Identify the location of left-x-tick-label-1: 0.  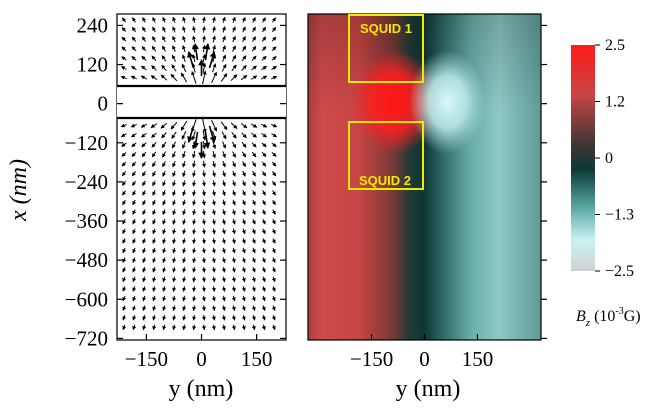
(201, 359).